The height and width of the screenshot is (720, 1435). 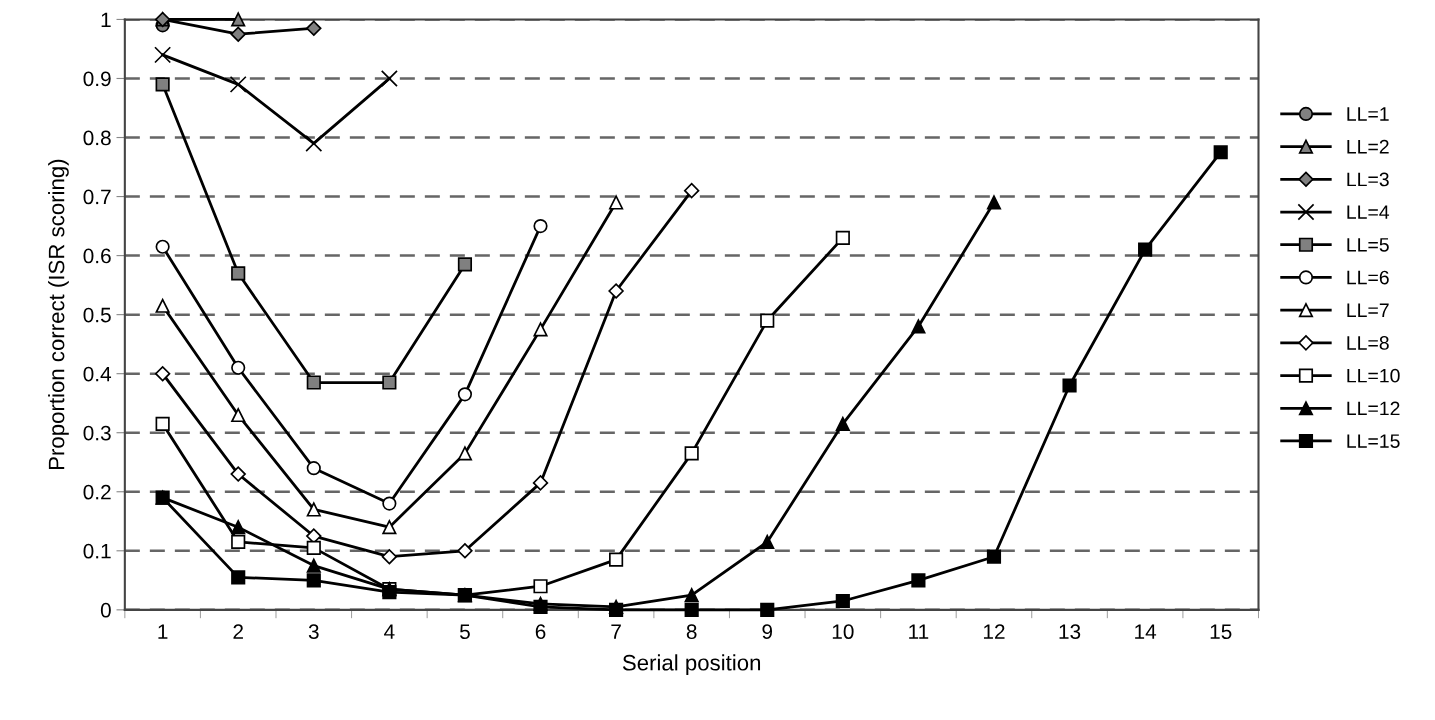 I want to click on y-tick-label: 0.7, so click(x=97, y=197).